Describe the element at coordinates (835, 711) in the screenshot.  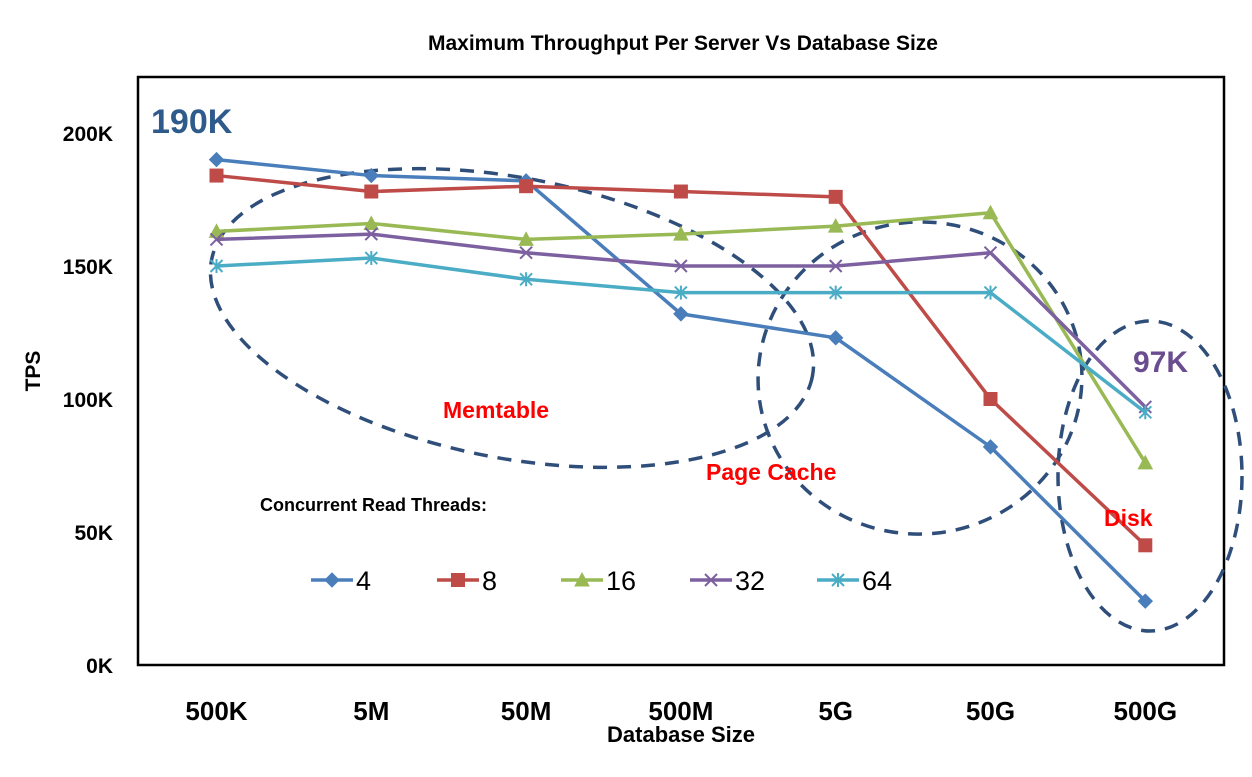
I see `x-tick-label: 5G` at that location.